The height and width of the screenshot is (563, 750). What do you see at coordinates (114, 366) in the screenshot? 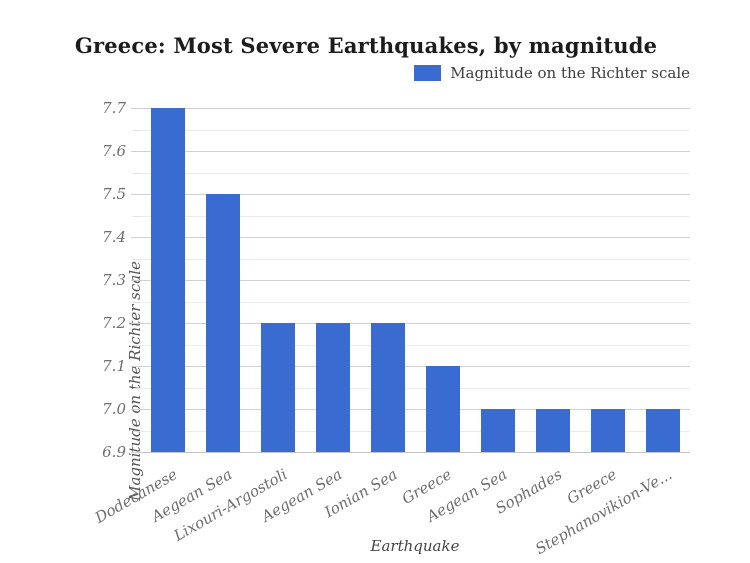
I see `y-tick-label: 7.1` at bounding box center [114, 366].